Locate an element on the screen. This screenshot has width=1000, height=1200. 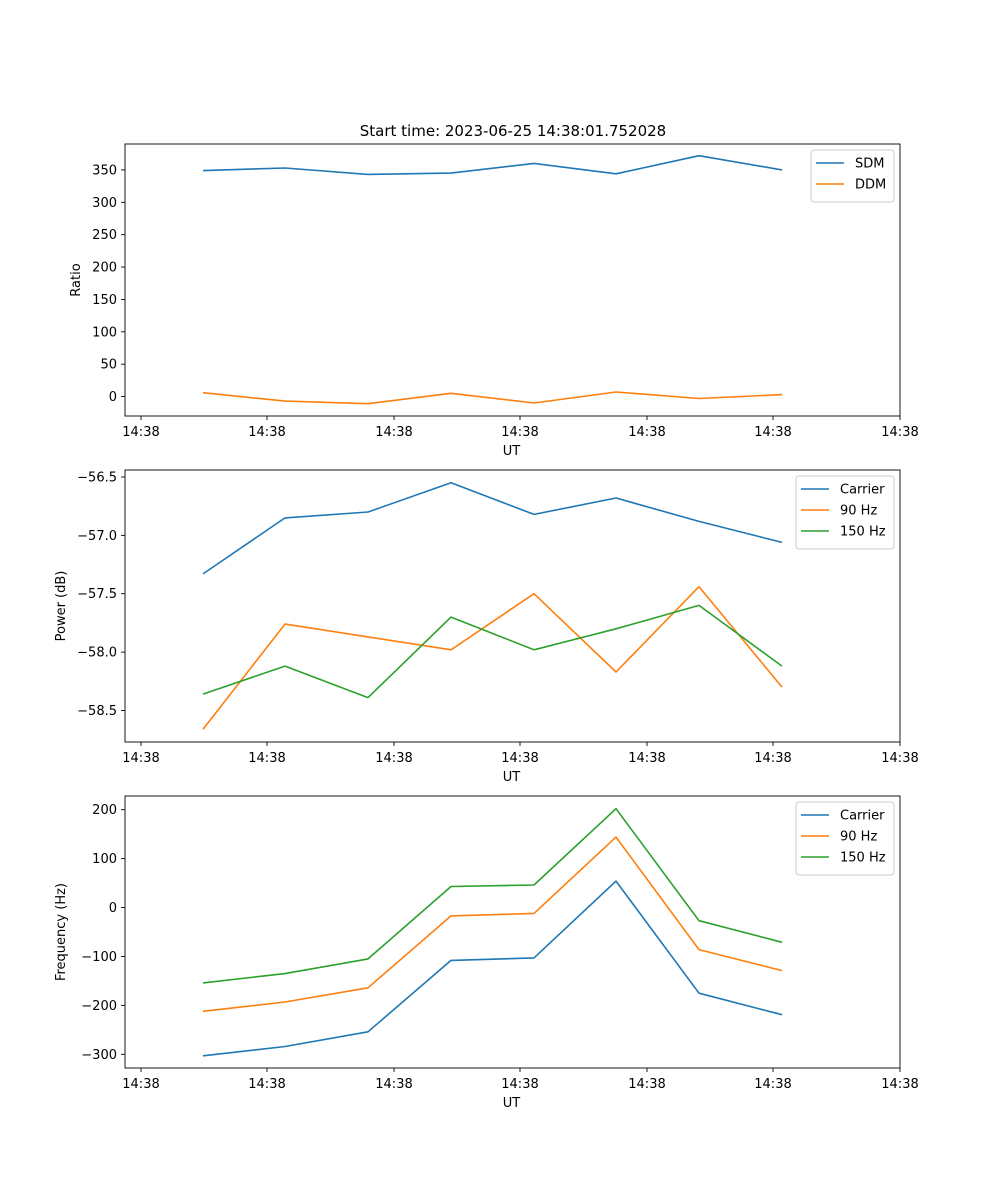
y-tick-label: 150 is located at coordinates (104, 300).